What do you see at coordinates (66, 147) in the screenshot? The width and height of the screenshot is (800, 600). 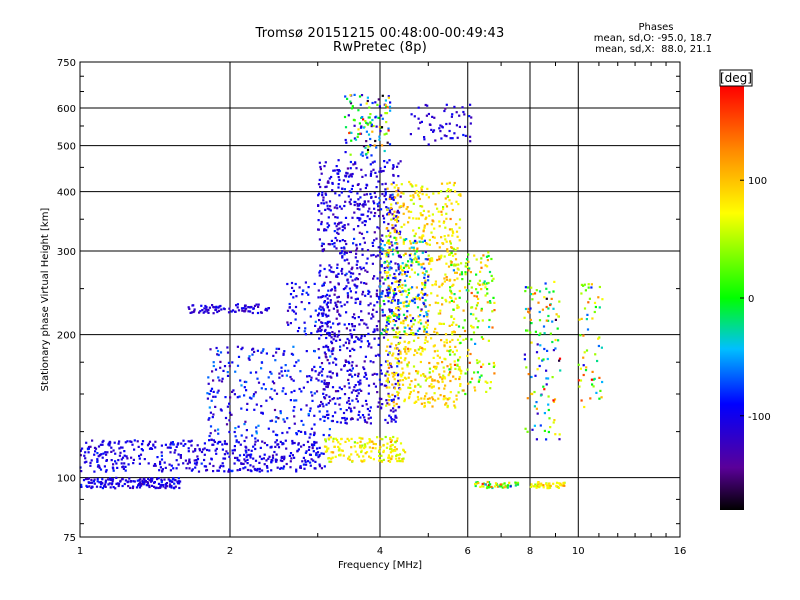 I see `y-tick-label: 500` at bounding box center [66, 147].